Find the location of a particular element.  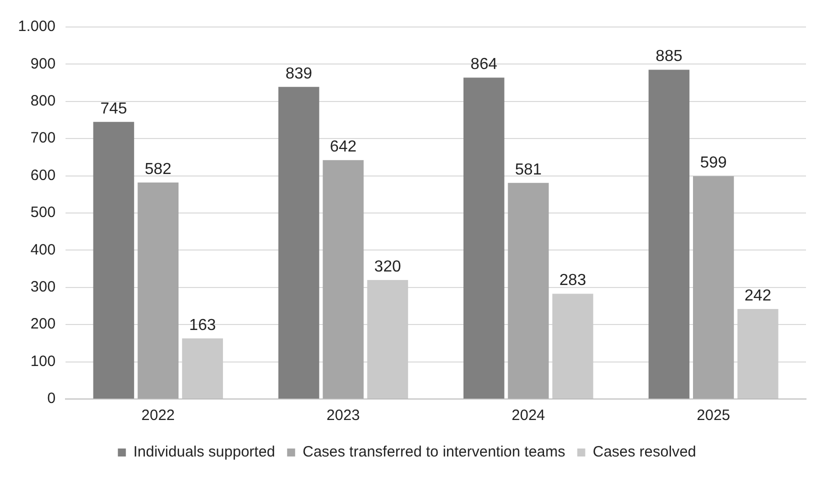

data-label: 283 is located at coordinates (572, 281).